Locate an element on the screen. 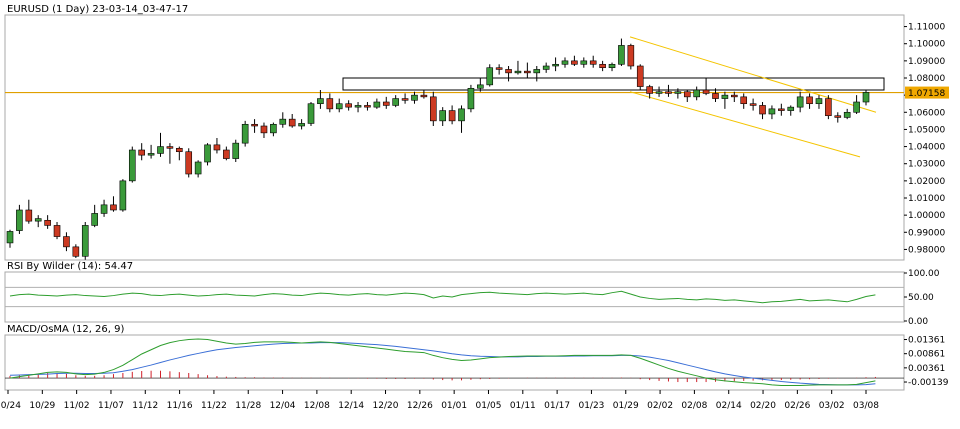  macd-tick-label: 0.00861 is located at coordinates (926, 355).